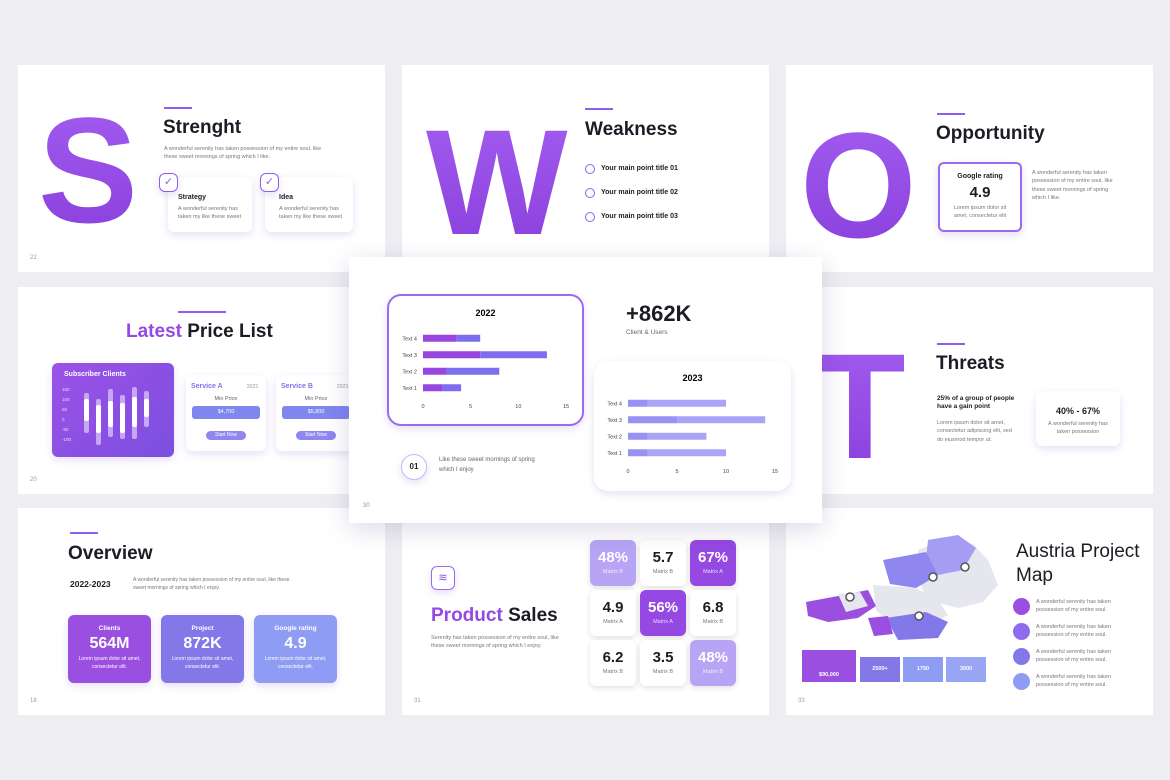 The width and height of the screenshot is (1170, 780). What do you see at coordinates (494, 616) in the screenshot?
I see `title: Product Sales` at bounding box center [494, 616].